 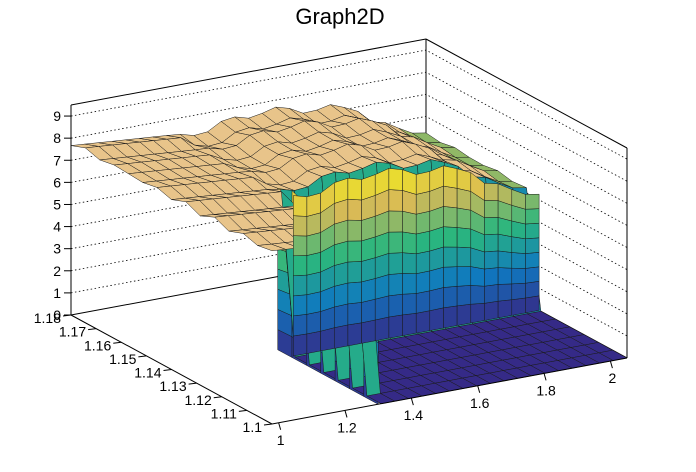 I want to click on z-tick-label: 2, so click(x=57, y=271).